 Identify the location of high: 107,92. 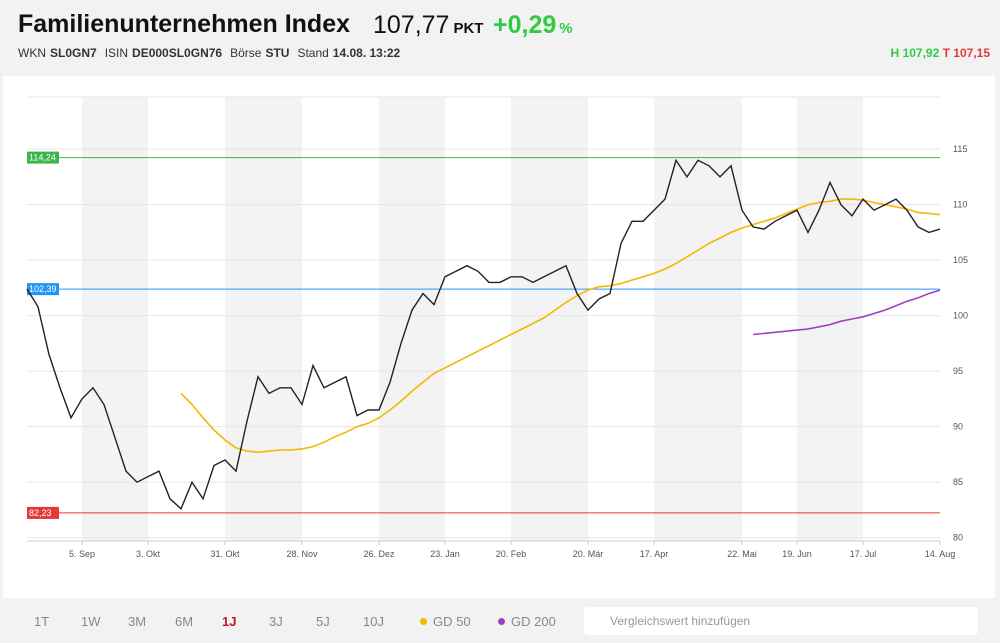
(921, 53).